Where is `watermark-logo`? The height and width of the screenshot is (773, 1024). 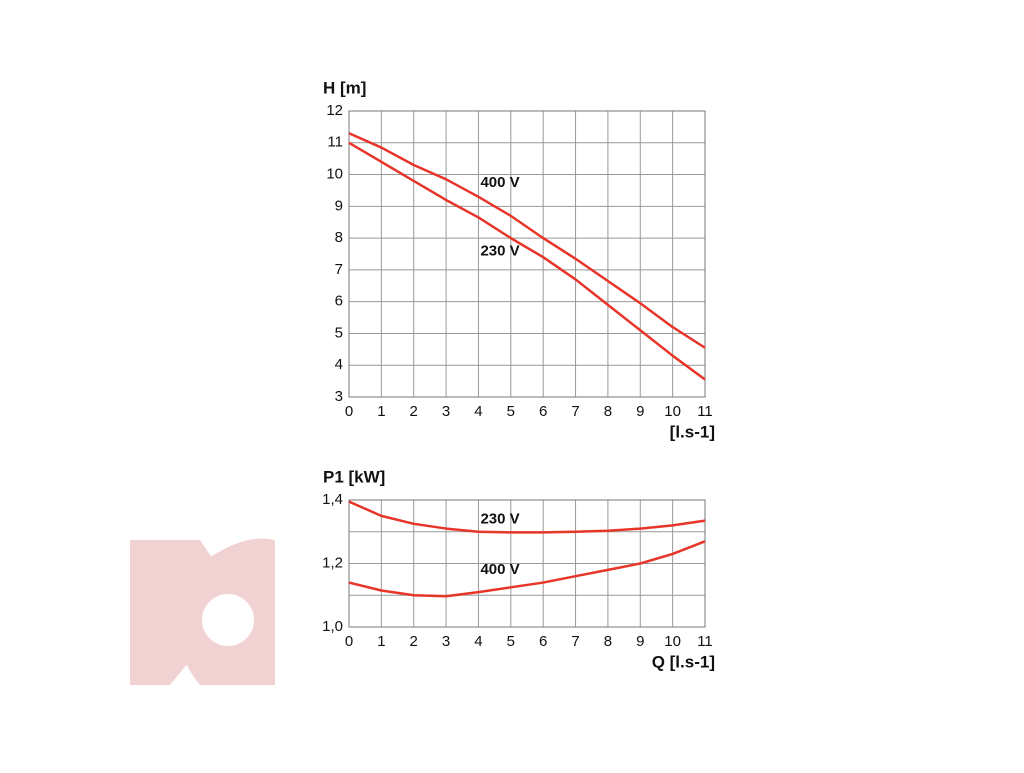
watermark-logo is located at coordinates (202, 611).